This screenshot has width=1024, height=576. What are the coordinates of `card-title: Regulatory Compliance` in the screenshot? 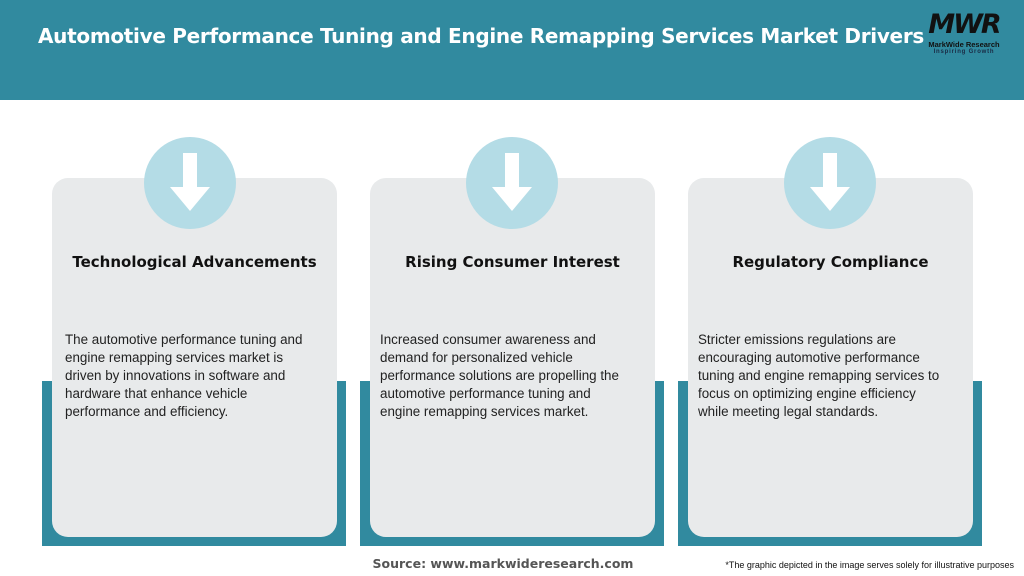 It's located at (830, 262).